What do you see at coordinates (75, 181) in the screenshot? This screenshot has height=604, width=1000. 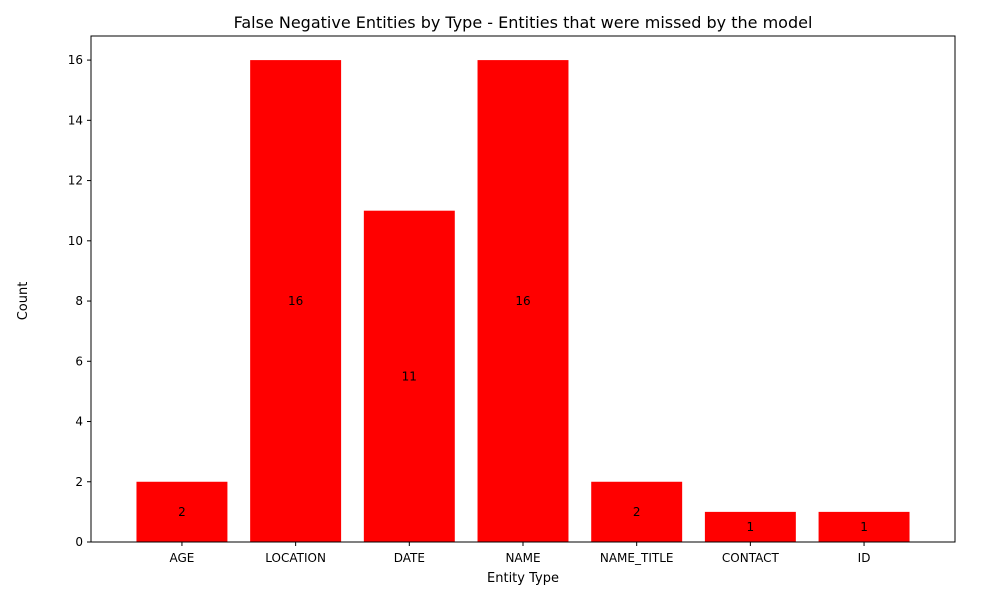 I see `y-tick-label: 12` at bounding box center [75, 181].